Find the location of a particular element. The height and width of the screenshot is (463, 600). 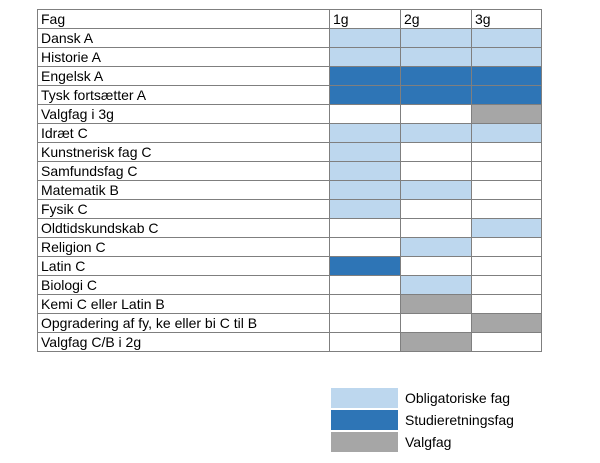

table-row: Tysk fortsætter A is located at coordinates (289, 95).